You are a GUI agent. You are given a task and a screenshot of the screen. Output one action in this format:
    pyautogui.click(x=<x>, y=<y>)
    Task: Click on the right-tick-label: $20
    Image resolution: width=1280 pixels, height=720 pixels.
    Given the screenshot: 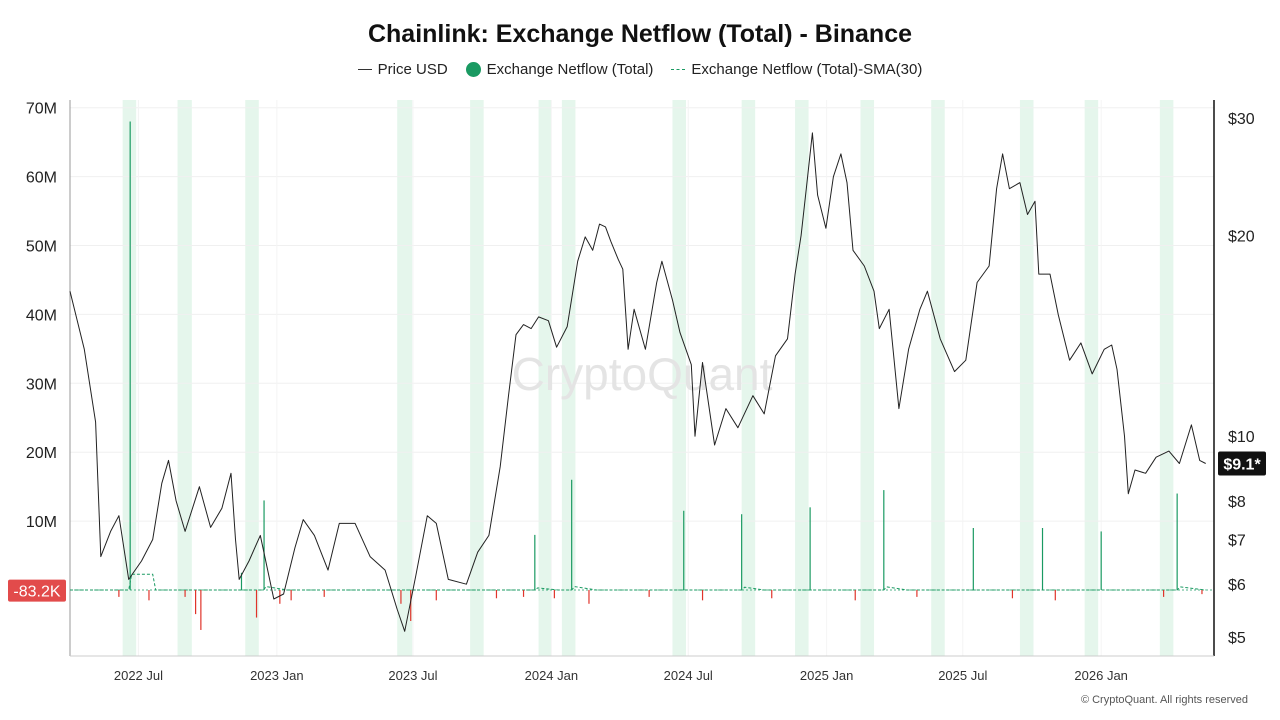 What is the action you would take?
    pyautogui.click(x=1241, y=236)
    